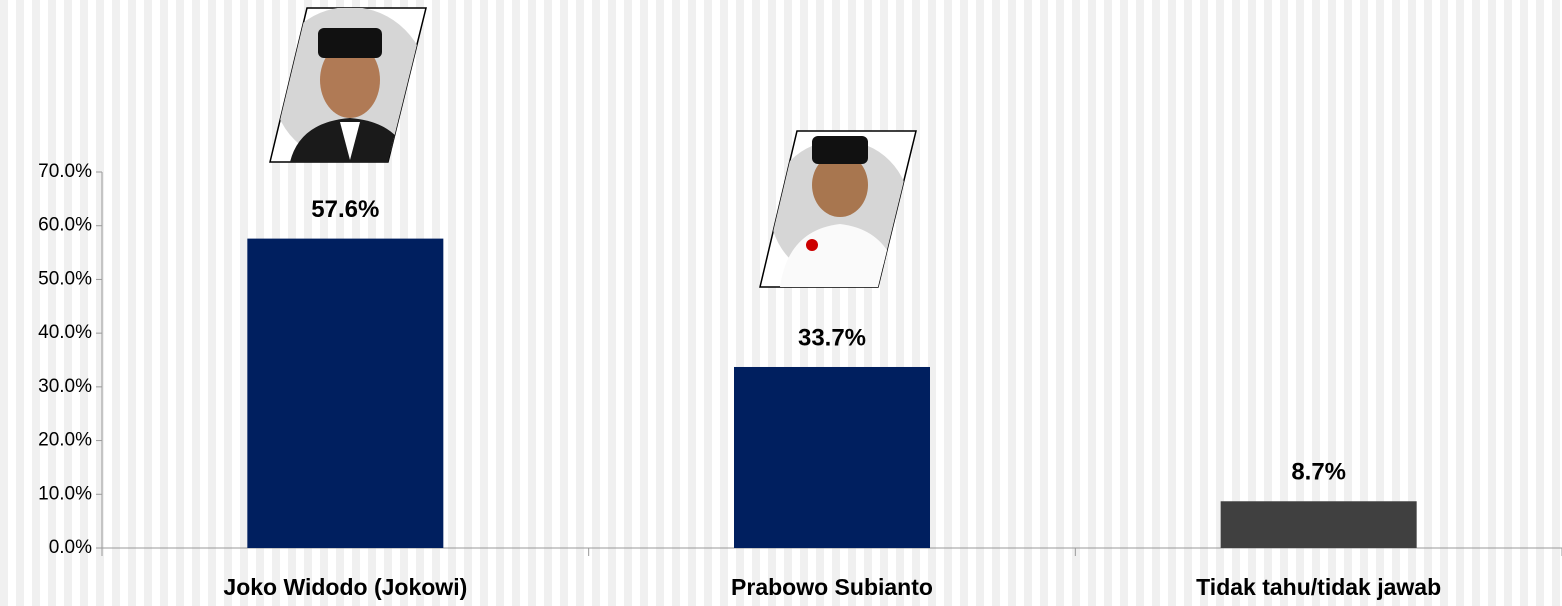  I want to click on y-tick-label: 70.0%, so click(65, 171).